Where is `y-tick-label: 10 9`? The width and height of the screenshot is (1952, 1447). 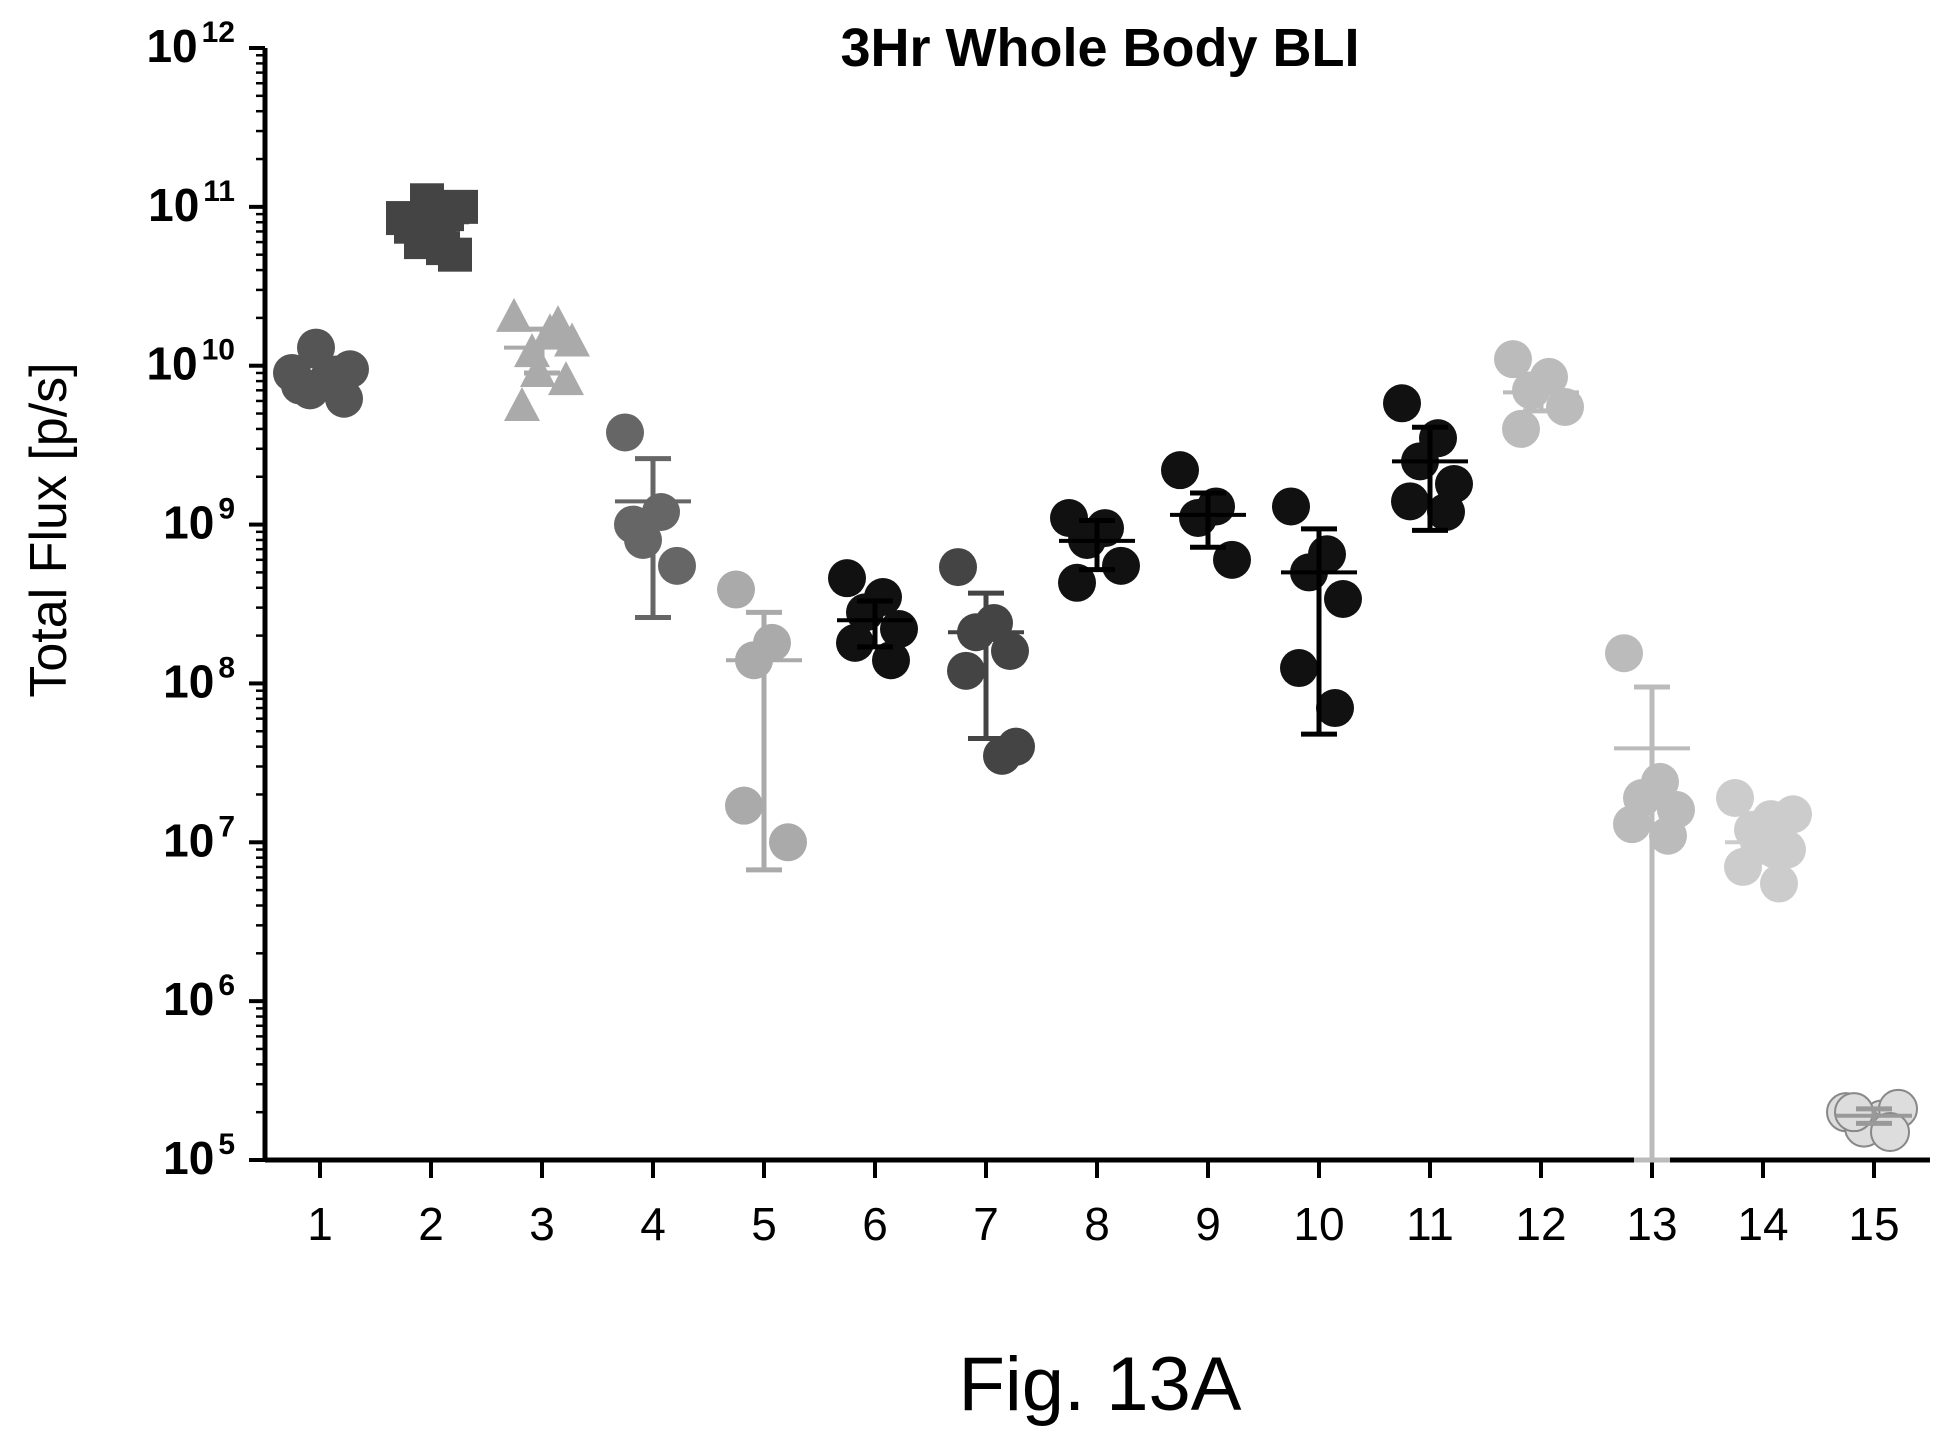 y-tick-label: 10 9 is located at coordinates (199, 521).